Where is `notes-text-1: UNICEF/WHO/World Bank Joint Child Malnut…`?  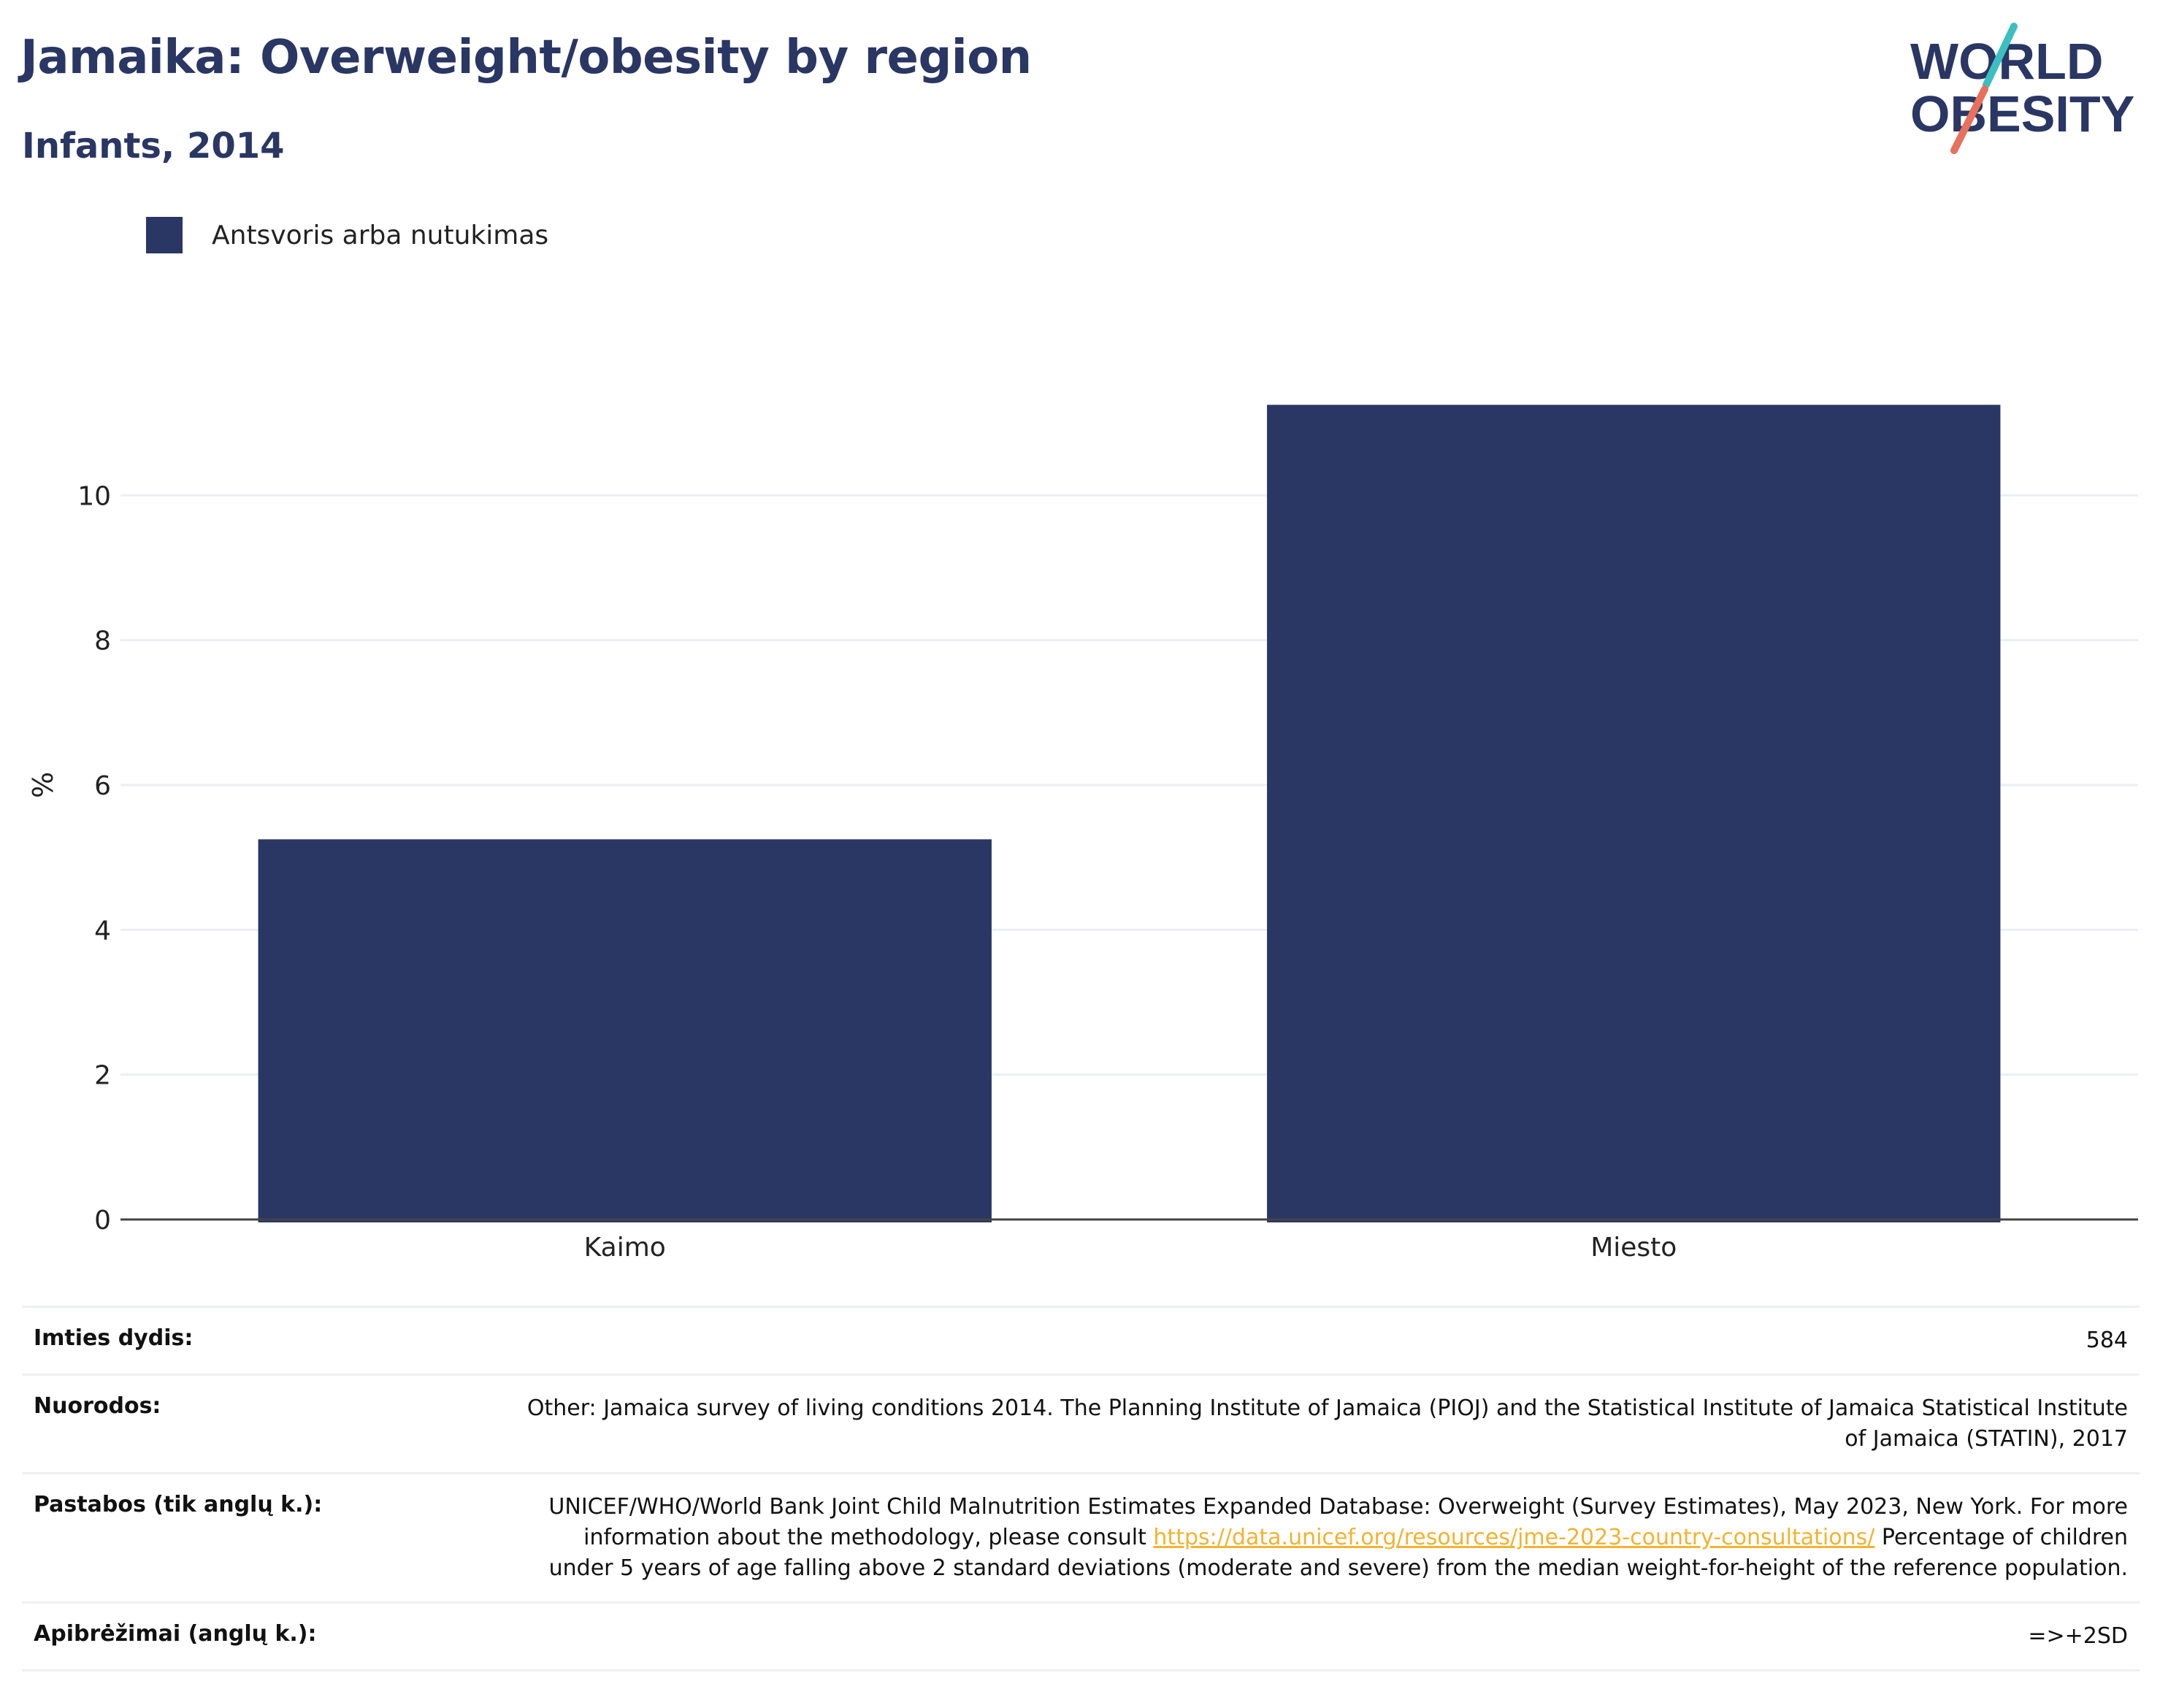
notes-text-1: UNICEF/WHO/World Bank Joint Child Malnut… is located at coordinates (1338, 1522).